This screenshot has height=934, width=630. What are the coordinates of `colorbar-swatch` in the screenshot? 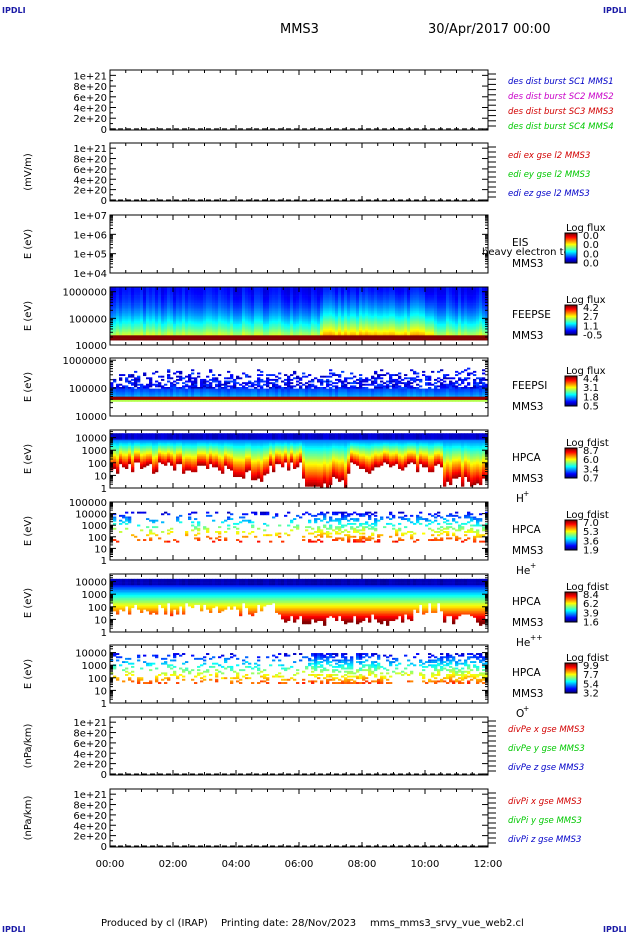 It's located at (571, 235).